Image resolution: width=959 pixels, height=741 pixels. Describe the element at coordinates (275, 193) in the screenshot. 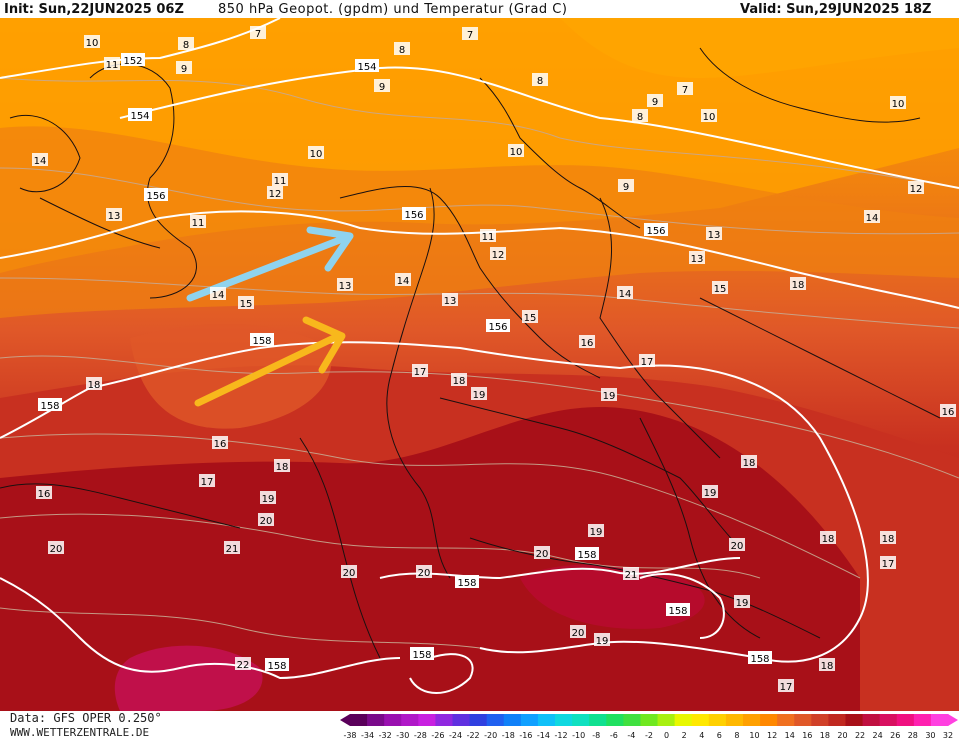

I see `temperature-label: 12` at that location.